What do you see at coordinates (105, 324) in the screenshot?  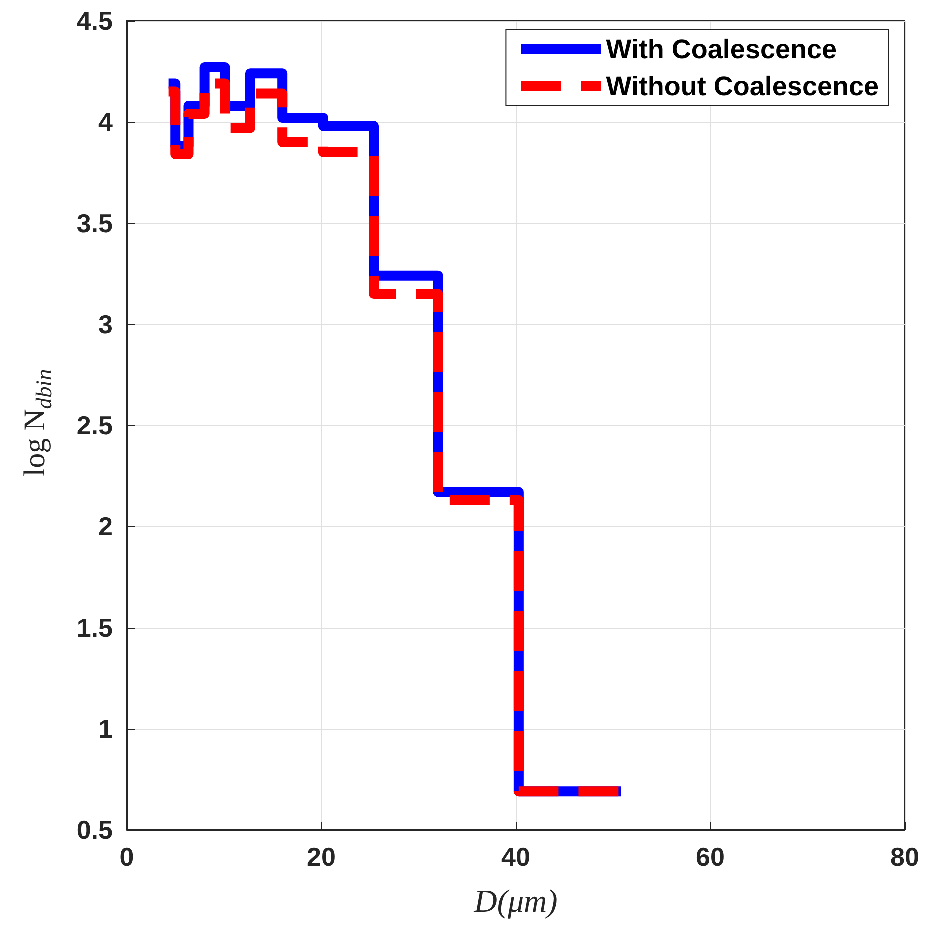 I see `y-tick-label: 3` at bounding box center [105, 324].